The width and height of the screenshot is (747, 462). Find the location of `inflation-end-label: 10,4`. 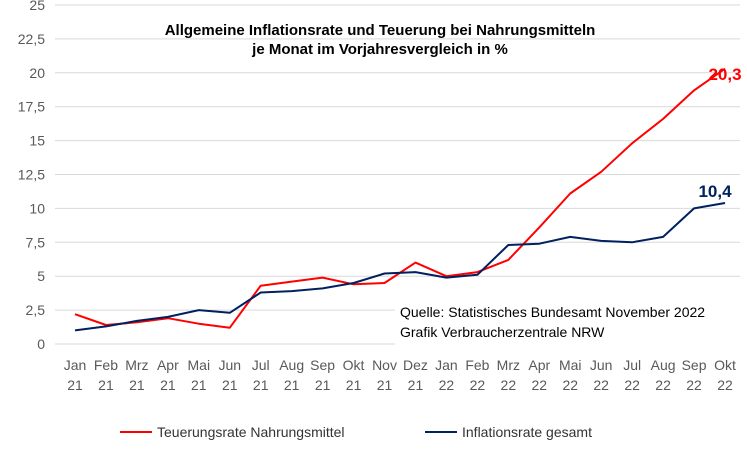

inflation-end-label: 10,4 is located at coordinates (715, 191).